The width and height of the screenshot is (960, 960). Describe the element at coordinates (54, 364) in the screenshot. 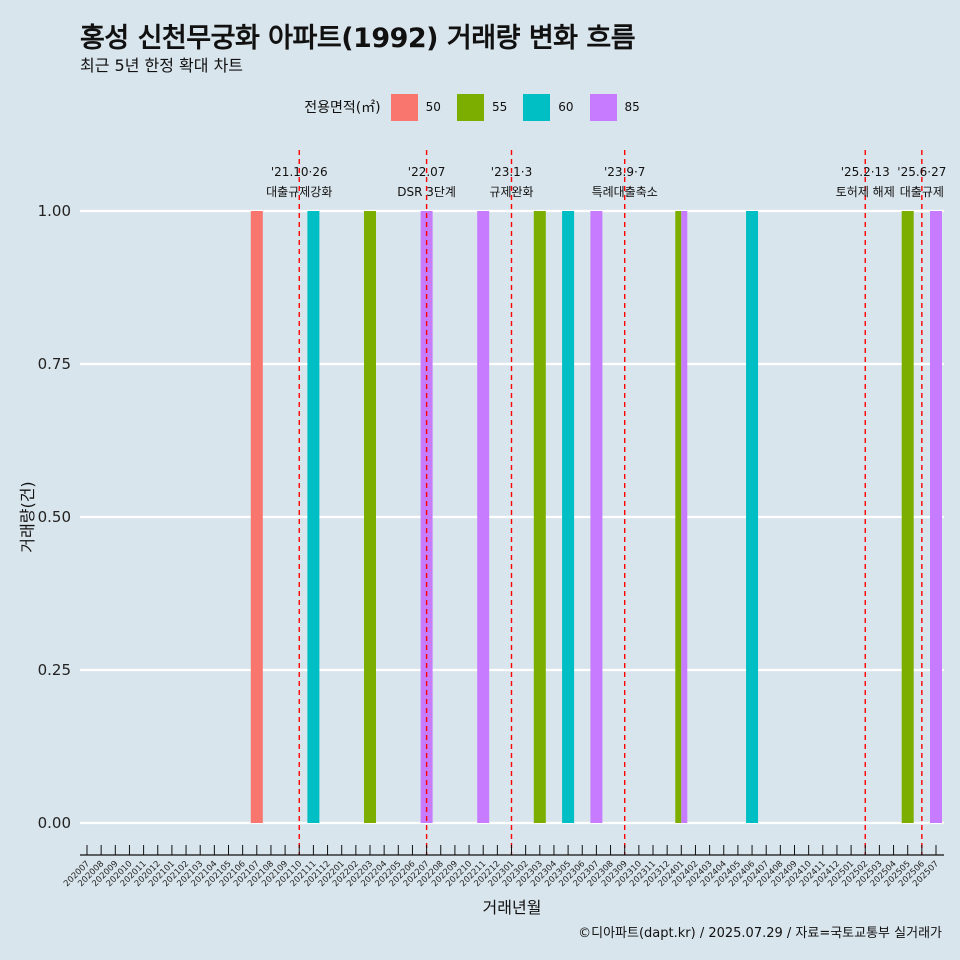

I see `y-tick-label: 0.75` at that location.